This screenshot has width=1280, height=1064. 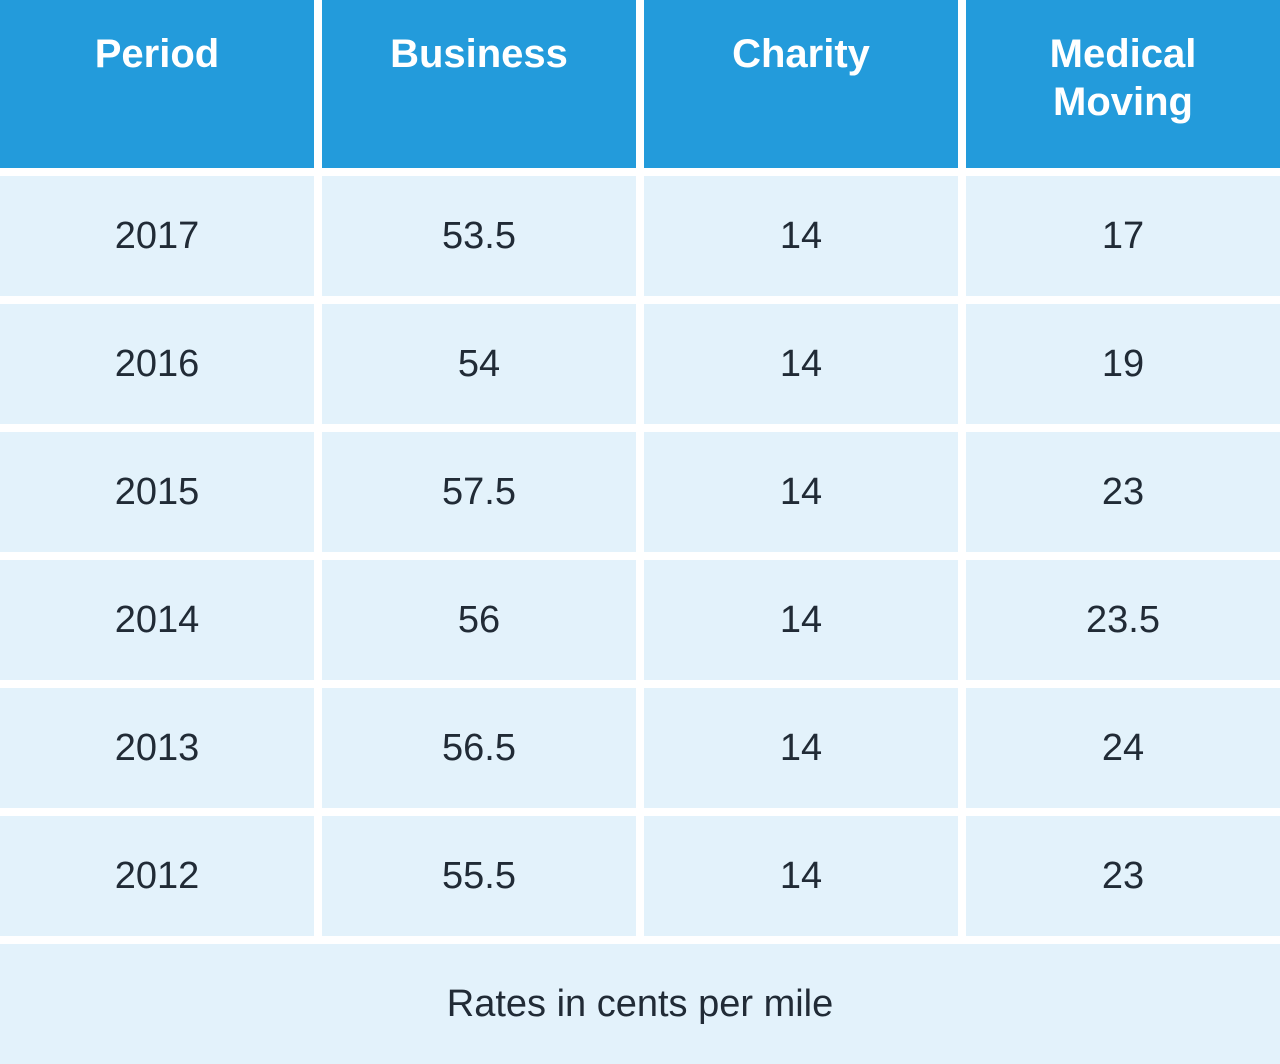 What do you see at coordinates (479, 620) in the screenshot?
I see `business-cell: 56` at bounding box center [479, 620].